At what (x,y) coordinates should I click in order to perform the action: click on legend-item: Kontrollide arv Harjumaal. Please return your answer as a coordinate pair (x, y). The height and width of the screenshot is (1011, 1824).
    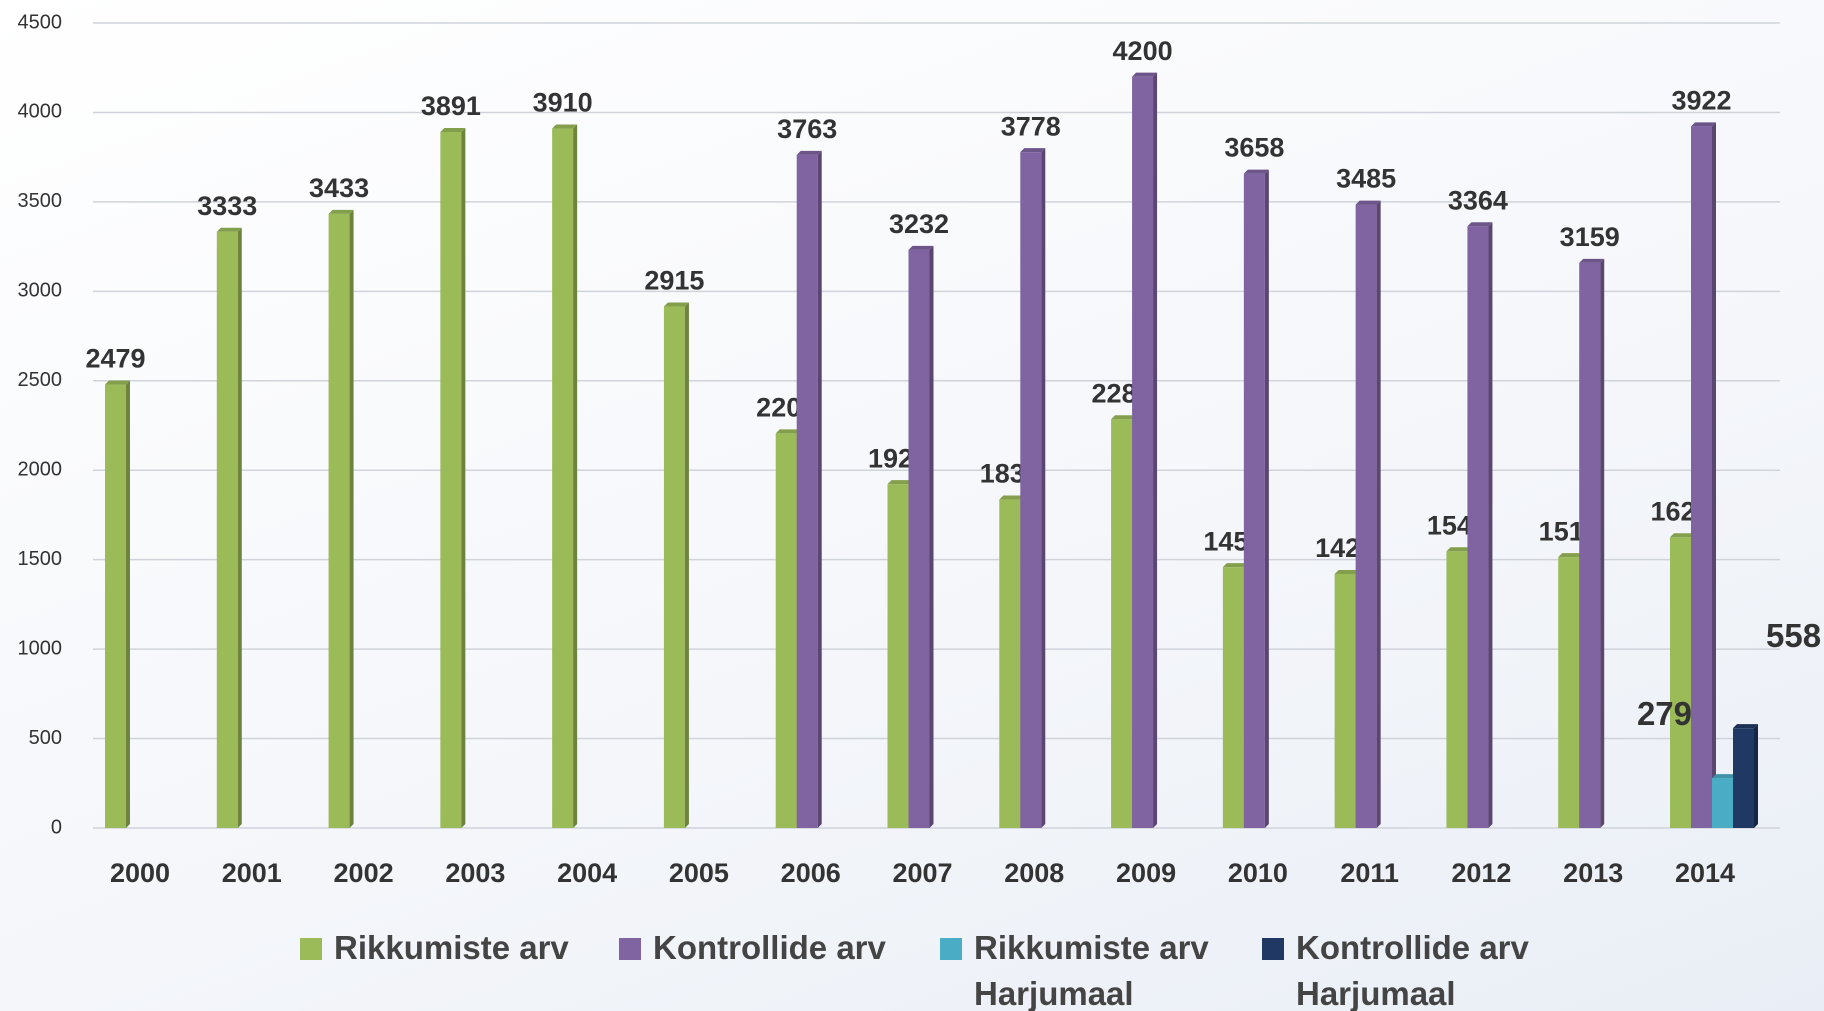
    Looking at the image, I should click on (1412, 968).